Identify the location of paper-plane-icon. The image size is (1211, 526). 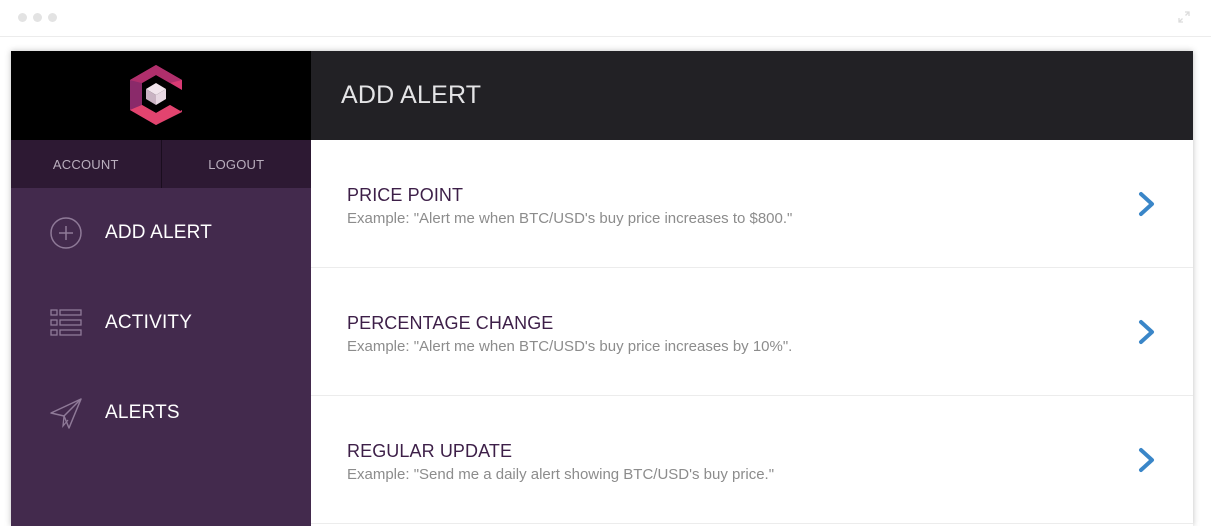
(66, 413).